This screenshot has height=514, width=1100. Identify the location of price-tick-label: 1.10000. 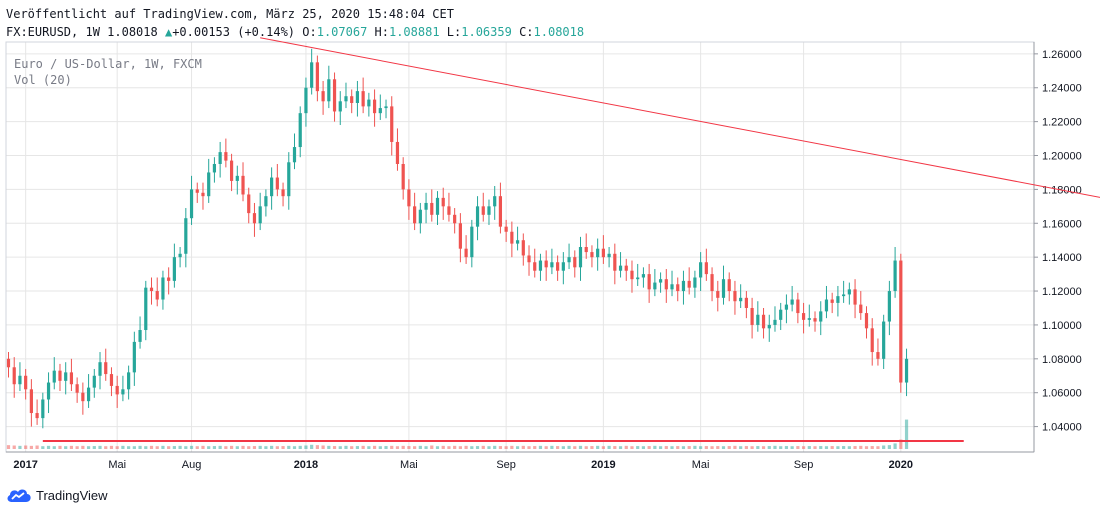
(1062, 326).